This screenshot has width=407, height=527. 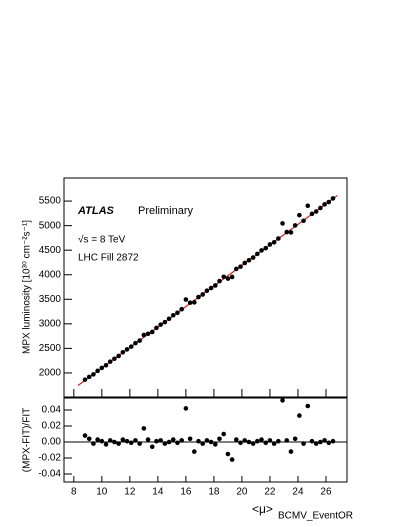 I want to click on y-tick-label: 2000, so click(x=50, y=373).